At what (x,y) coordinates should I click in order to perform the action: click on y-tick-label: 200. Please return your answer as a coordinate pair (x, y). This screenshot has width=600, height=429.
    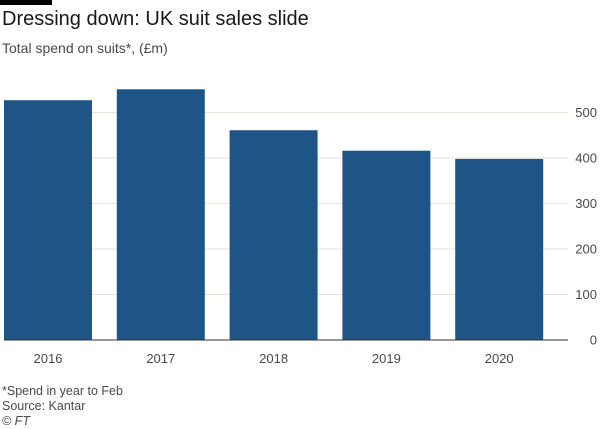
    Looking at the image, I should click on (586, 249).